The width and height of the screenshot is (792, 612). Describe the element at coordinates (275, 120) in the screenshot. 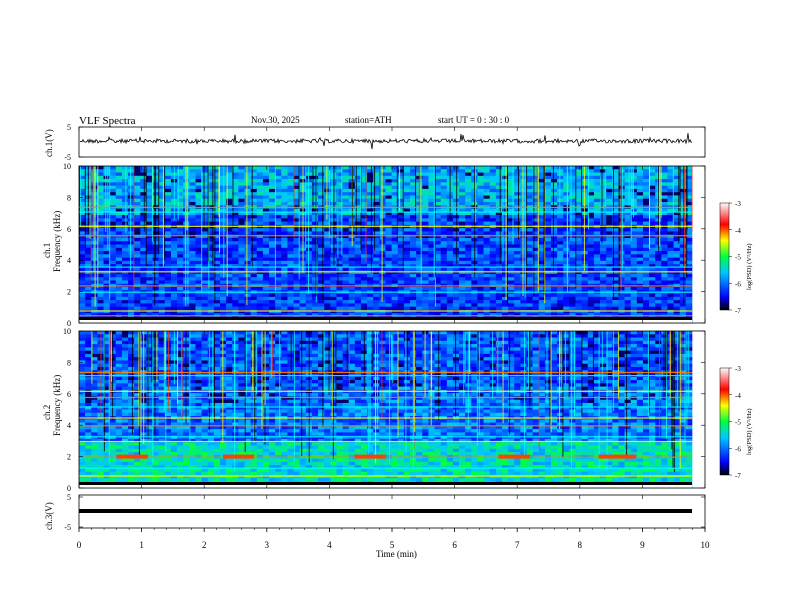

I see `date-label: Nov.30, 2025` at that location.